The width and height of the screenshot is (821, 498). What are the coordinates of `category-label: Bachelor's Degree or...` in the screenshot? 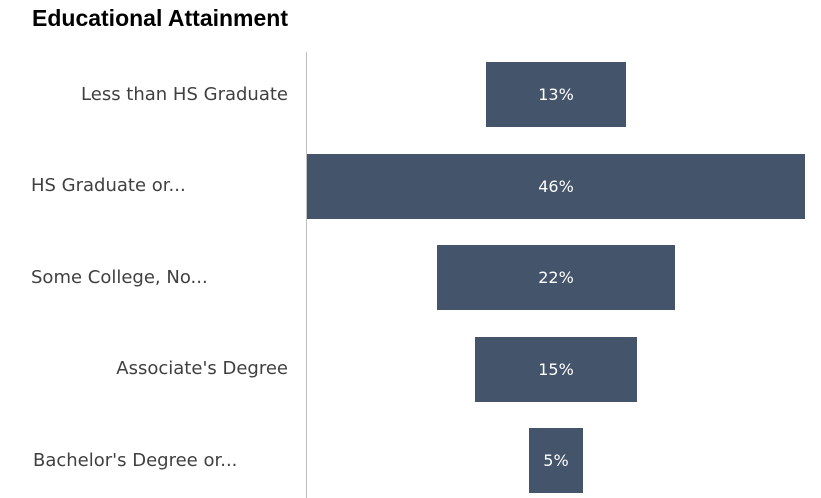 It's located at (135, 460).